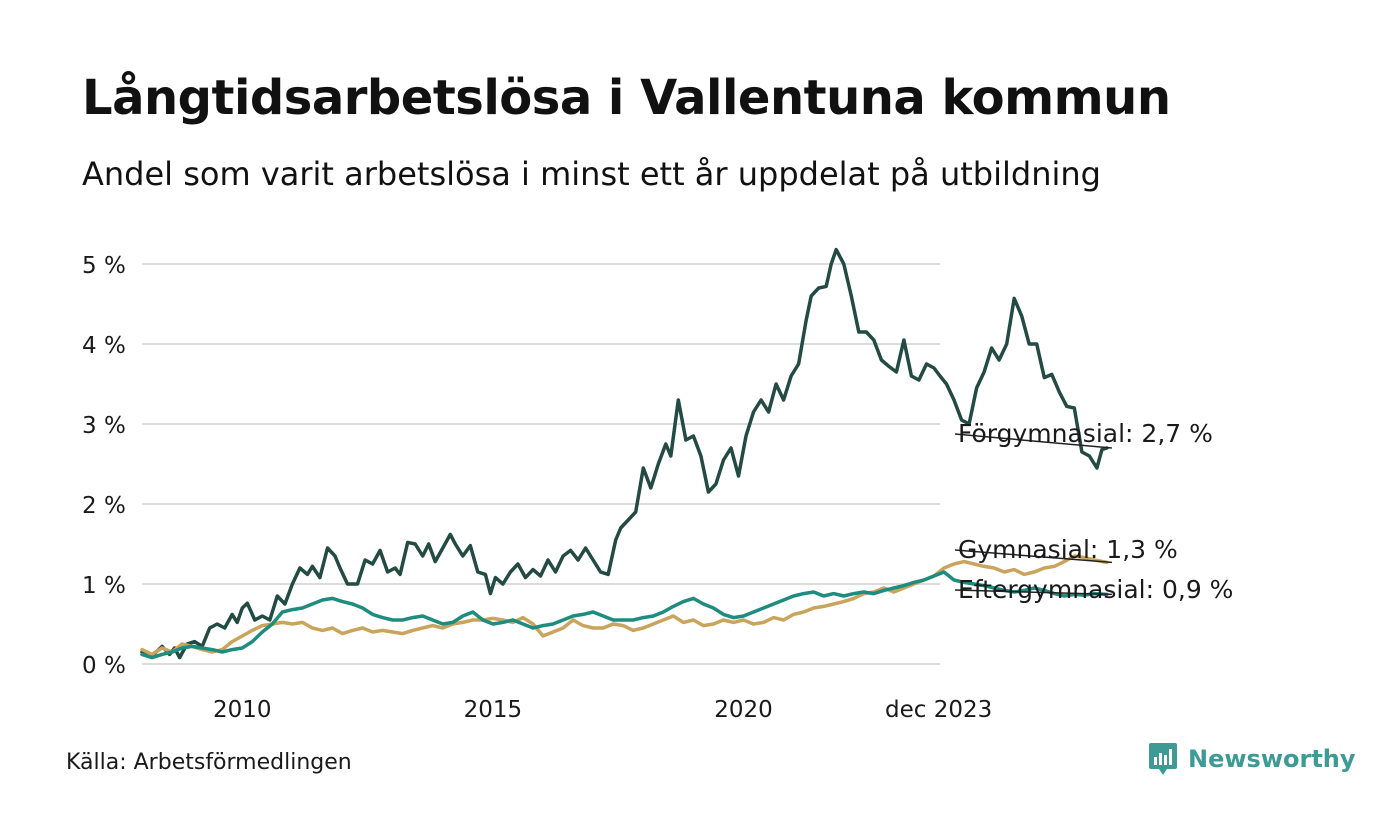  I want to click on chart-title: Långtidsarbetslösa i Vallentuna kommun, so click(626, 98).